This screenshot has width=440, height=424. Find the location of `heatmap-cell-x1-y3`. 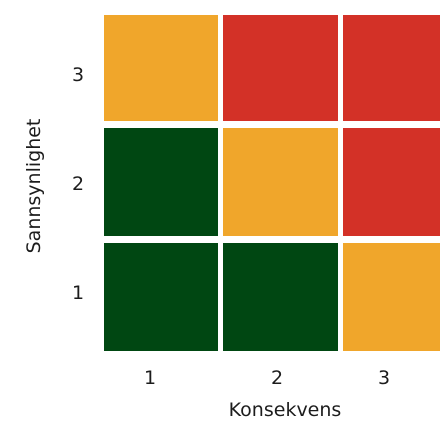

heatmap-cell-x1-y3 is located at coordinates (161, 68).